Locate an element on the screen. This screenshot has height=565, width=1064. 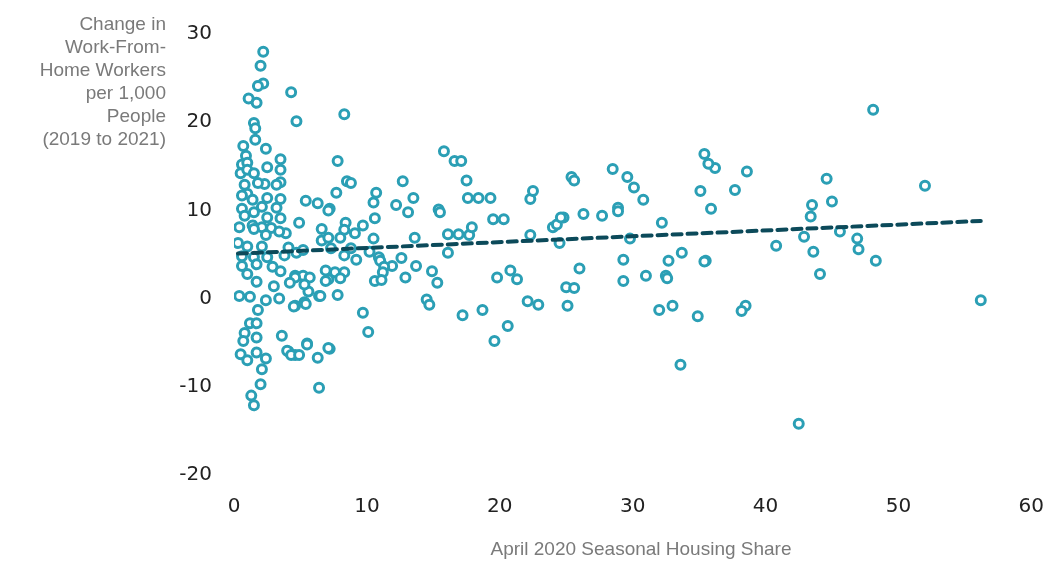
x-axis-title: April 2020 Seasonal Housing Share is located at coordinates (641, 549).